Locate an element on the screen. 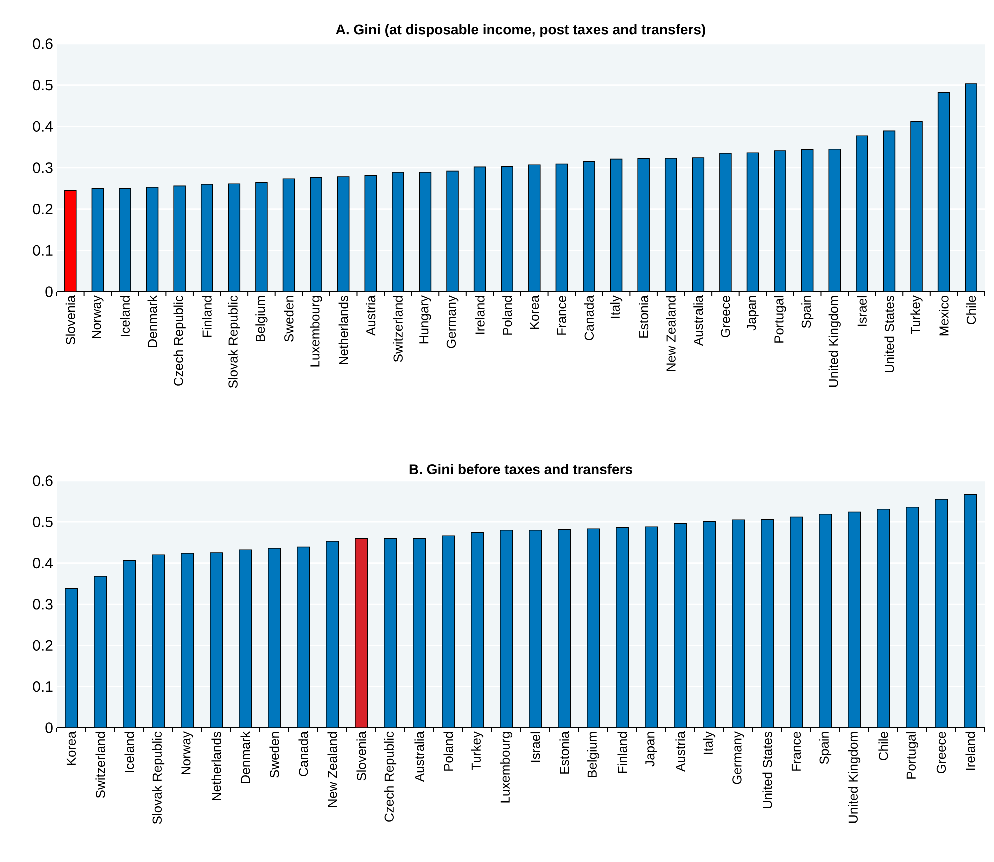  x-tick-label: Hungary is located at coordinates (426, 320).